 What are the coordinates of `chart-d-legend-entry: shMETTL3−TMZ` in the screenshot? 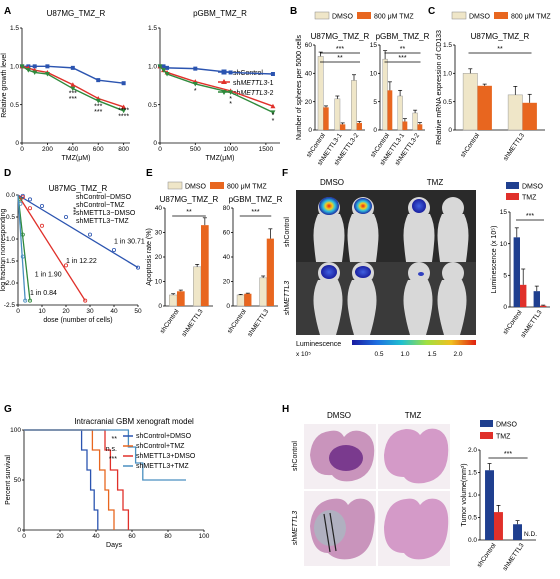 It's located at (102, 221).